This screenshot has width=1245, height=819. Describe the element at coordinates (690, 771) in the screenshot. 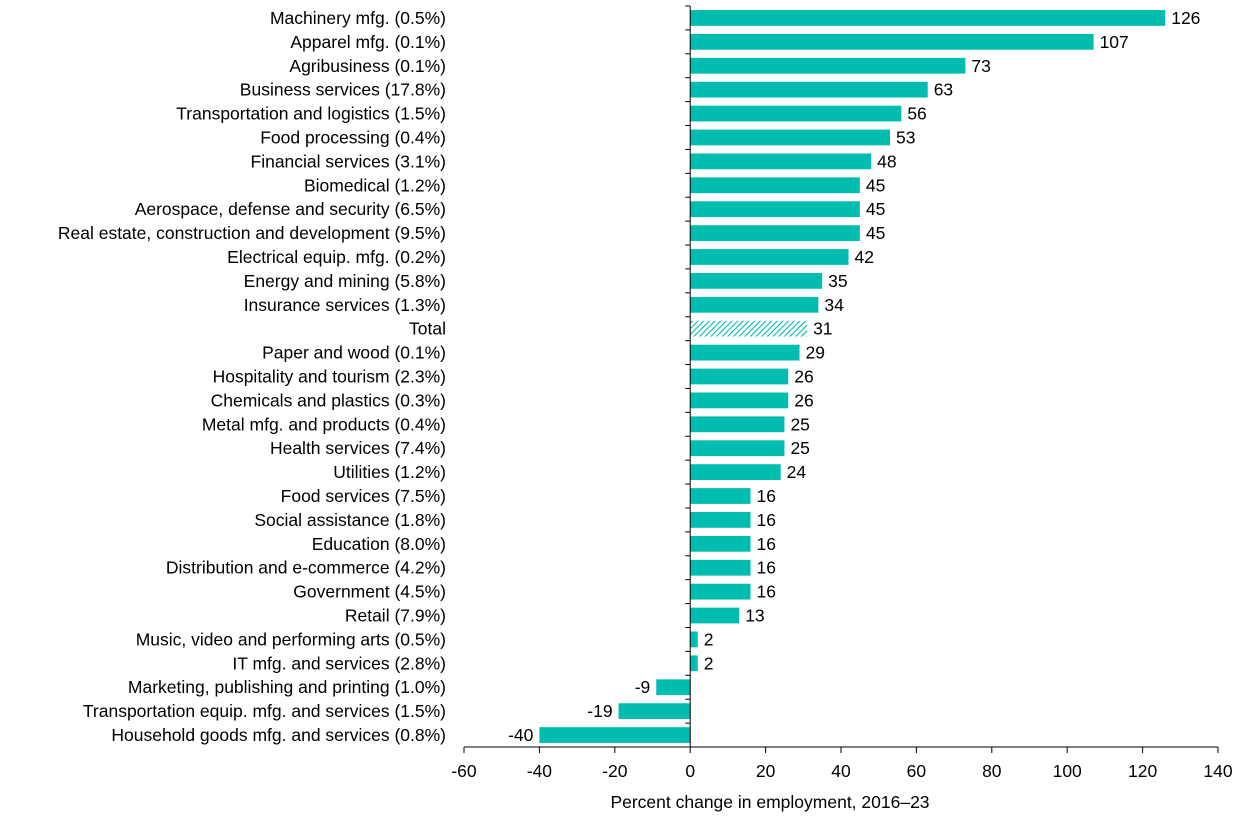

I see `x-tick-label: 0` at that location.